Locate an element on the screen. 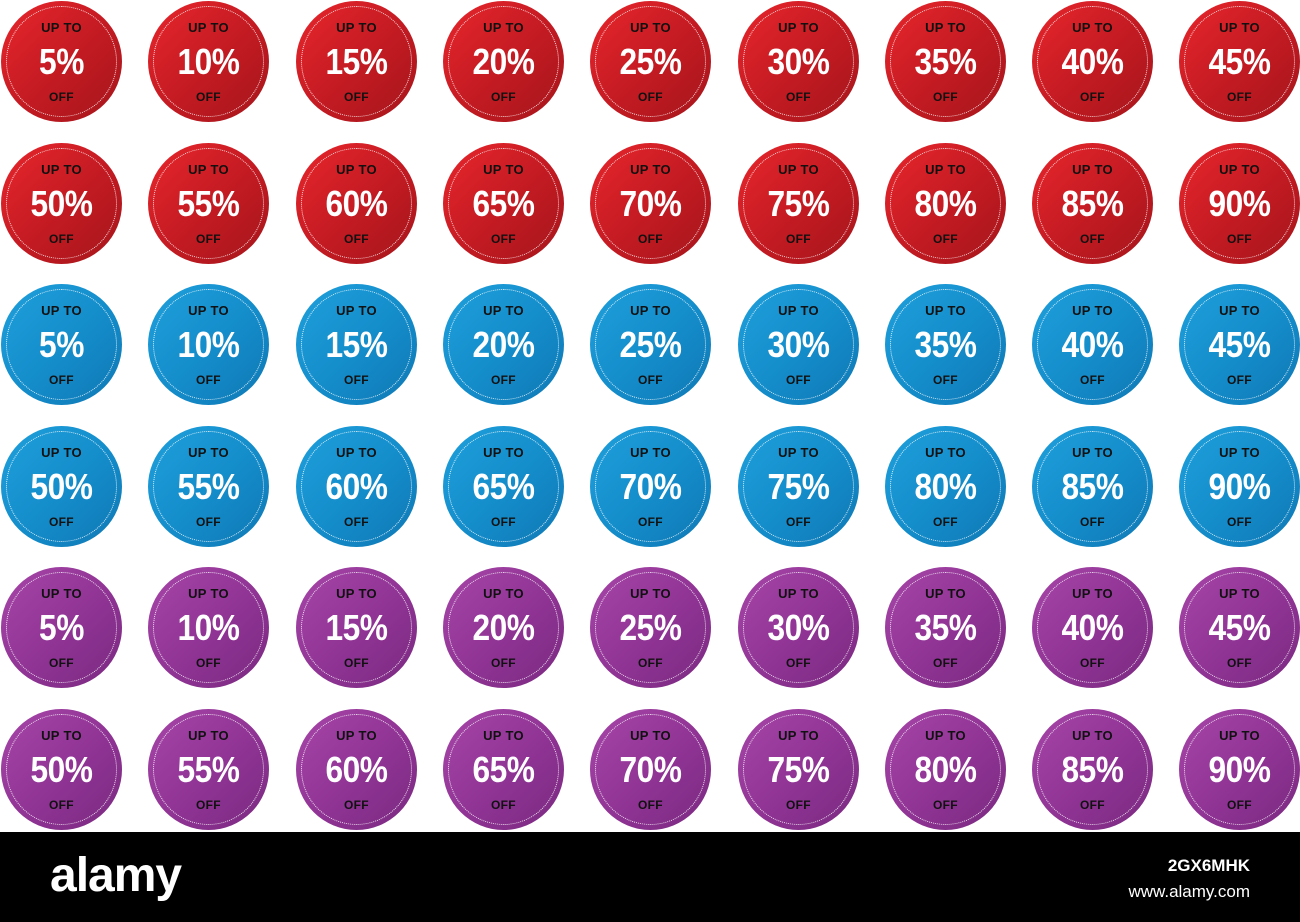 This screenshot has width=1300, height=922. site-url: www.alamy.com is located at coordinates (1189, 891).